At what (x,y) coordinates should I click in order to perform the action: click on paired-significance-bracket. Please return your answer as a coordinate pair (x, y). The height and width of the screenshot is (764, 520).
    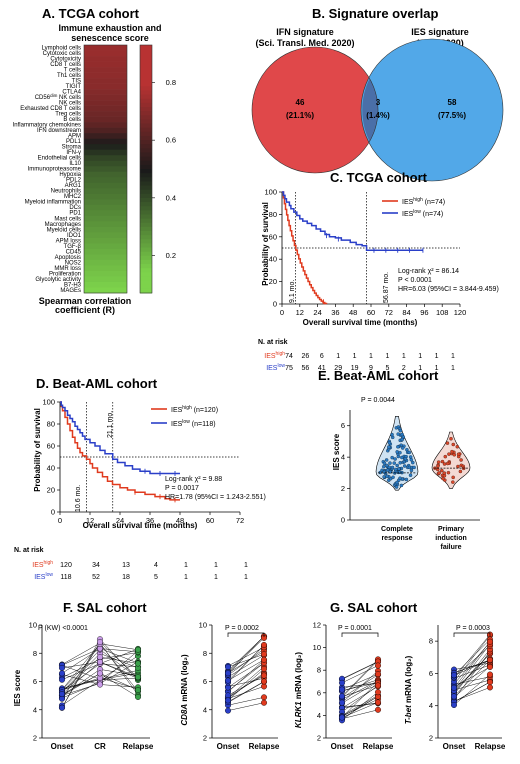
    Looking at the image, I should click on (472, 634).